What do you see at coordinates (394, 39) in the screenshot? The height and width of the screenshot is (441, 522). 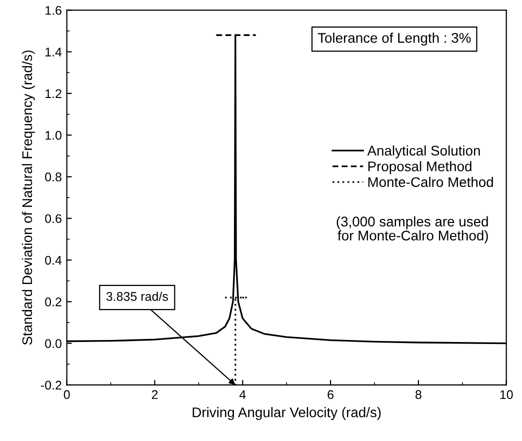 I see `annotation: Tolerance of Length : 3%` at bounding box center [394, 39].